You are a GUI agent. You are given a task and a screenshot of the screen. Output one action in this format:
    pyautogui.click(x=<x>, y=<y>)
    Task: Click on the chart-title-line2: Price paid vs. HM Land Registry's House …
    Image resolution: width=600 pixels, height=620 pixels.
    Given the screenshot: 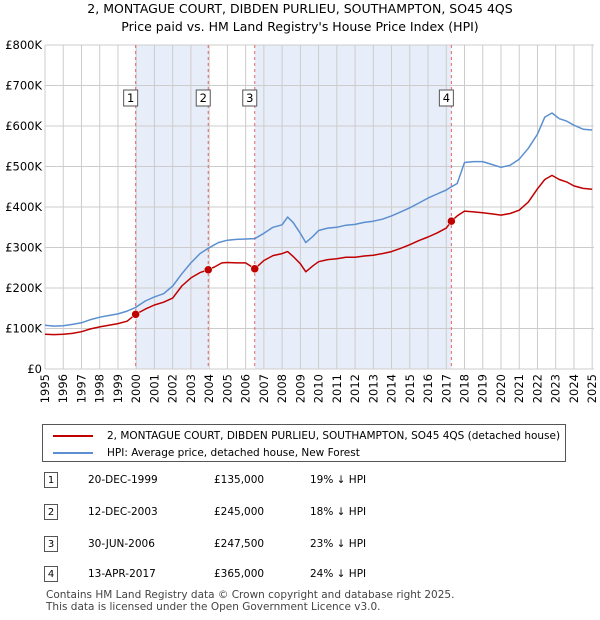 What is the action you would take?
    pyautogui.click(x=299, y=26)
    